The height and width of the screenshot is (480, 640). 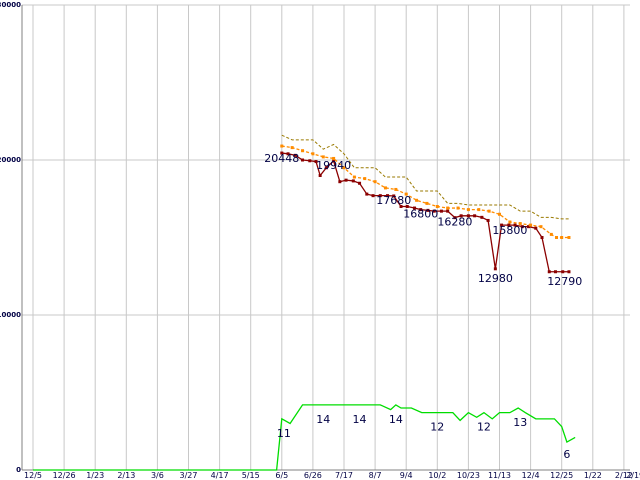 I want to click on data-label: 19940, so click(x=333, y=165).